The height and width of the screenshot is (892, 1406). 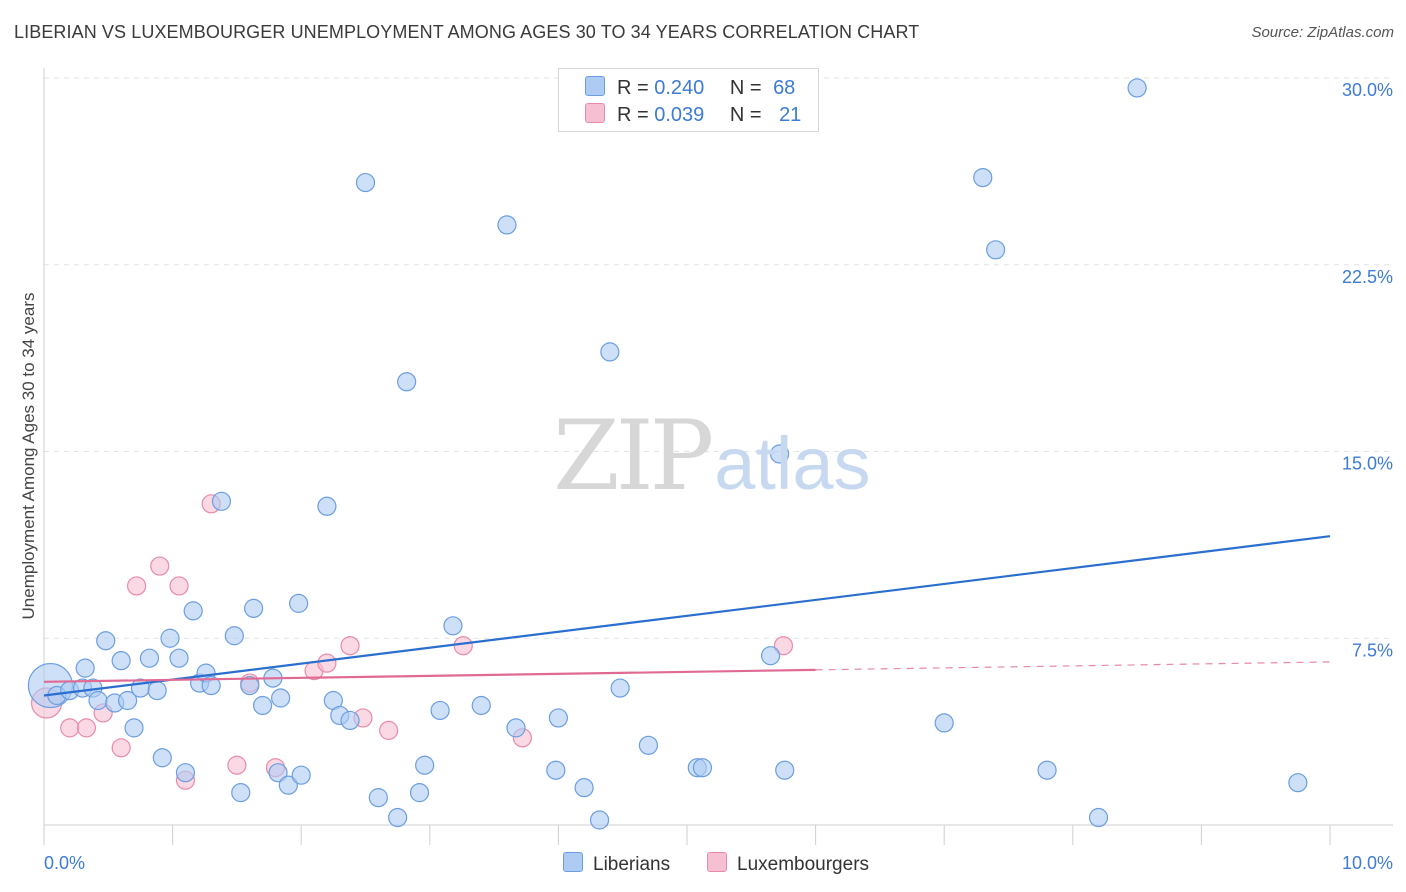 What do you see at coordinates (788, 864) in the screenshot?
I see `legend-luxembourgers: Luxembourgers` at bounding box center [788, 864].